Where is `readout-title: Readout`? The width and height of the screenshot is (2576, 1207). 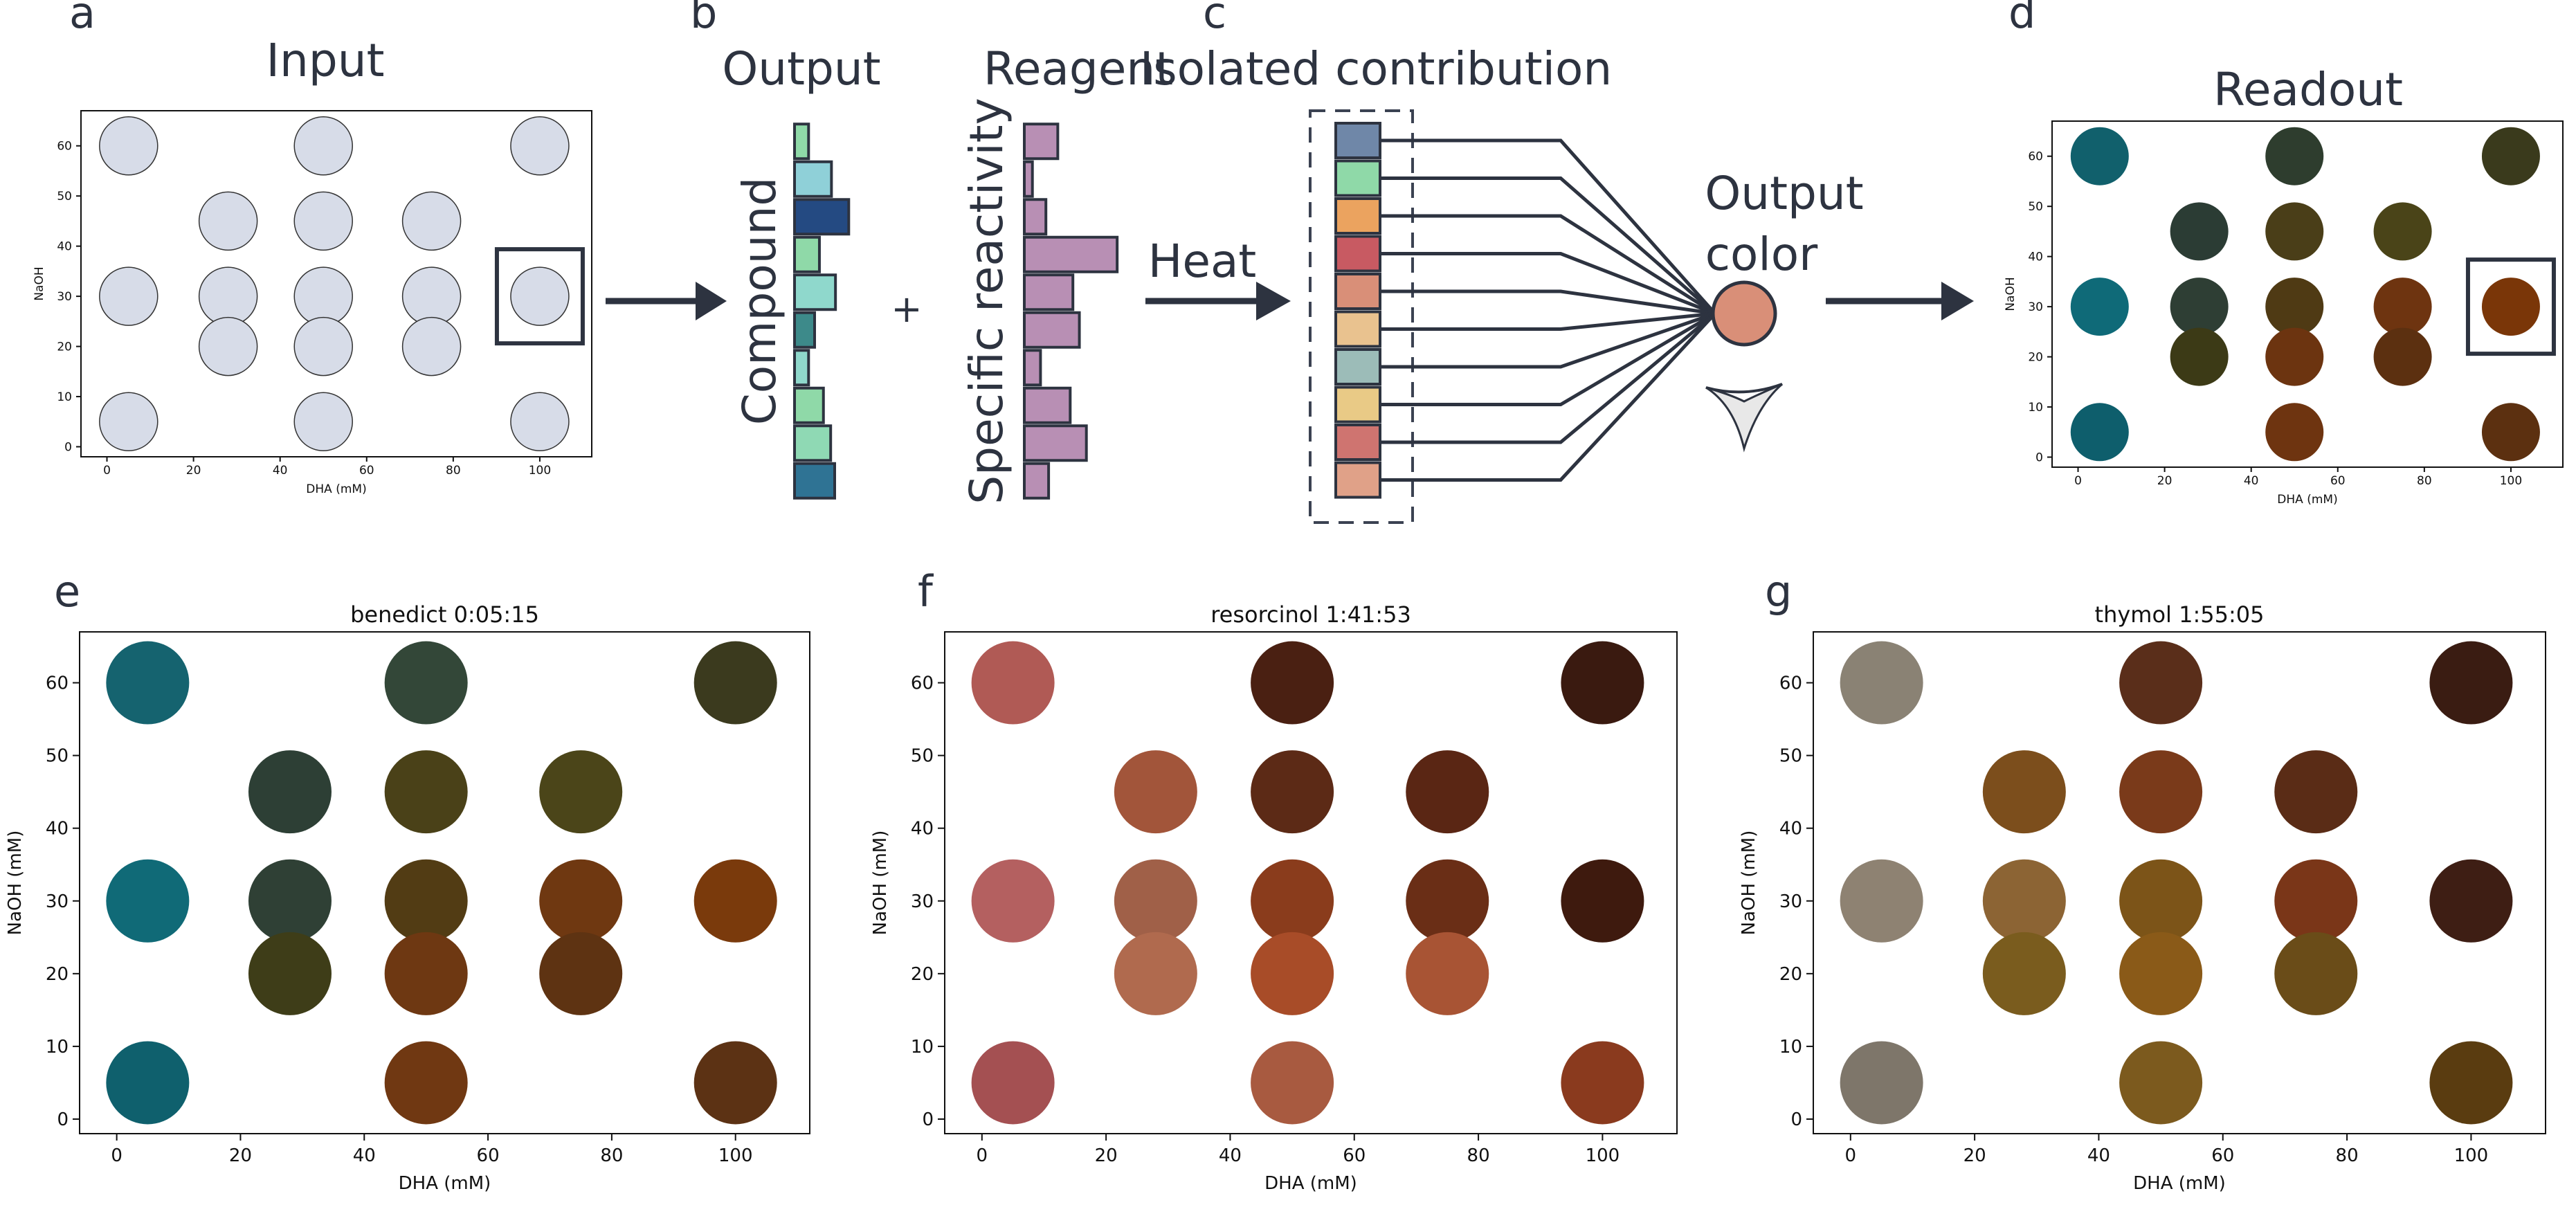 readout-title: Readout is located at coordinates (2308, 89).